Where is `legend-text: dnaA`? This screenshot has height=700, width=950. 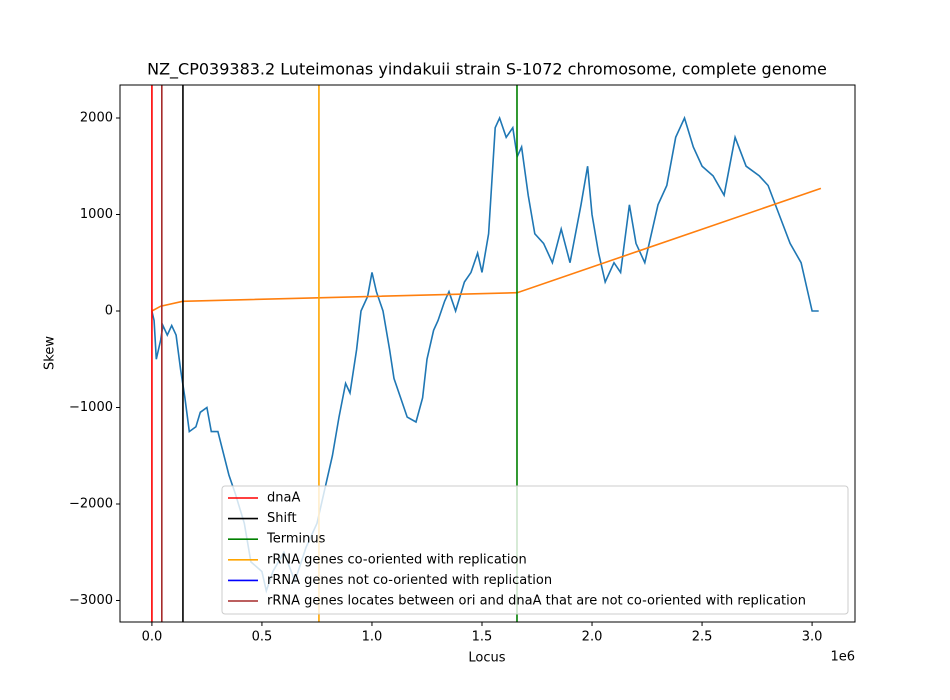
legend-text: dnaA is located at coordinates (283, 498).